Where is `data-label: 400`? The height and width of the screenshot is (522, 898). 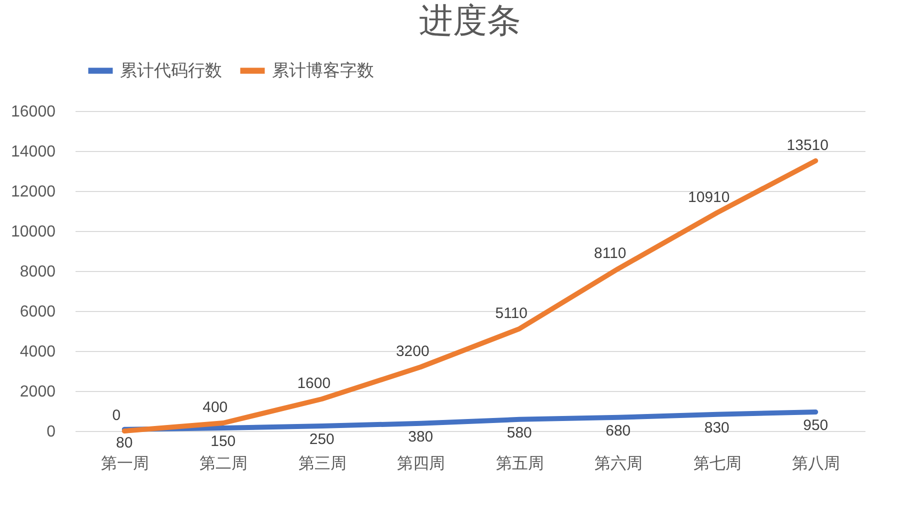
data-label: 400 is located at coordinates (215, 407).